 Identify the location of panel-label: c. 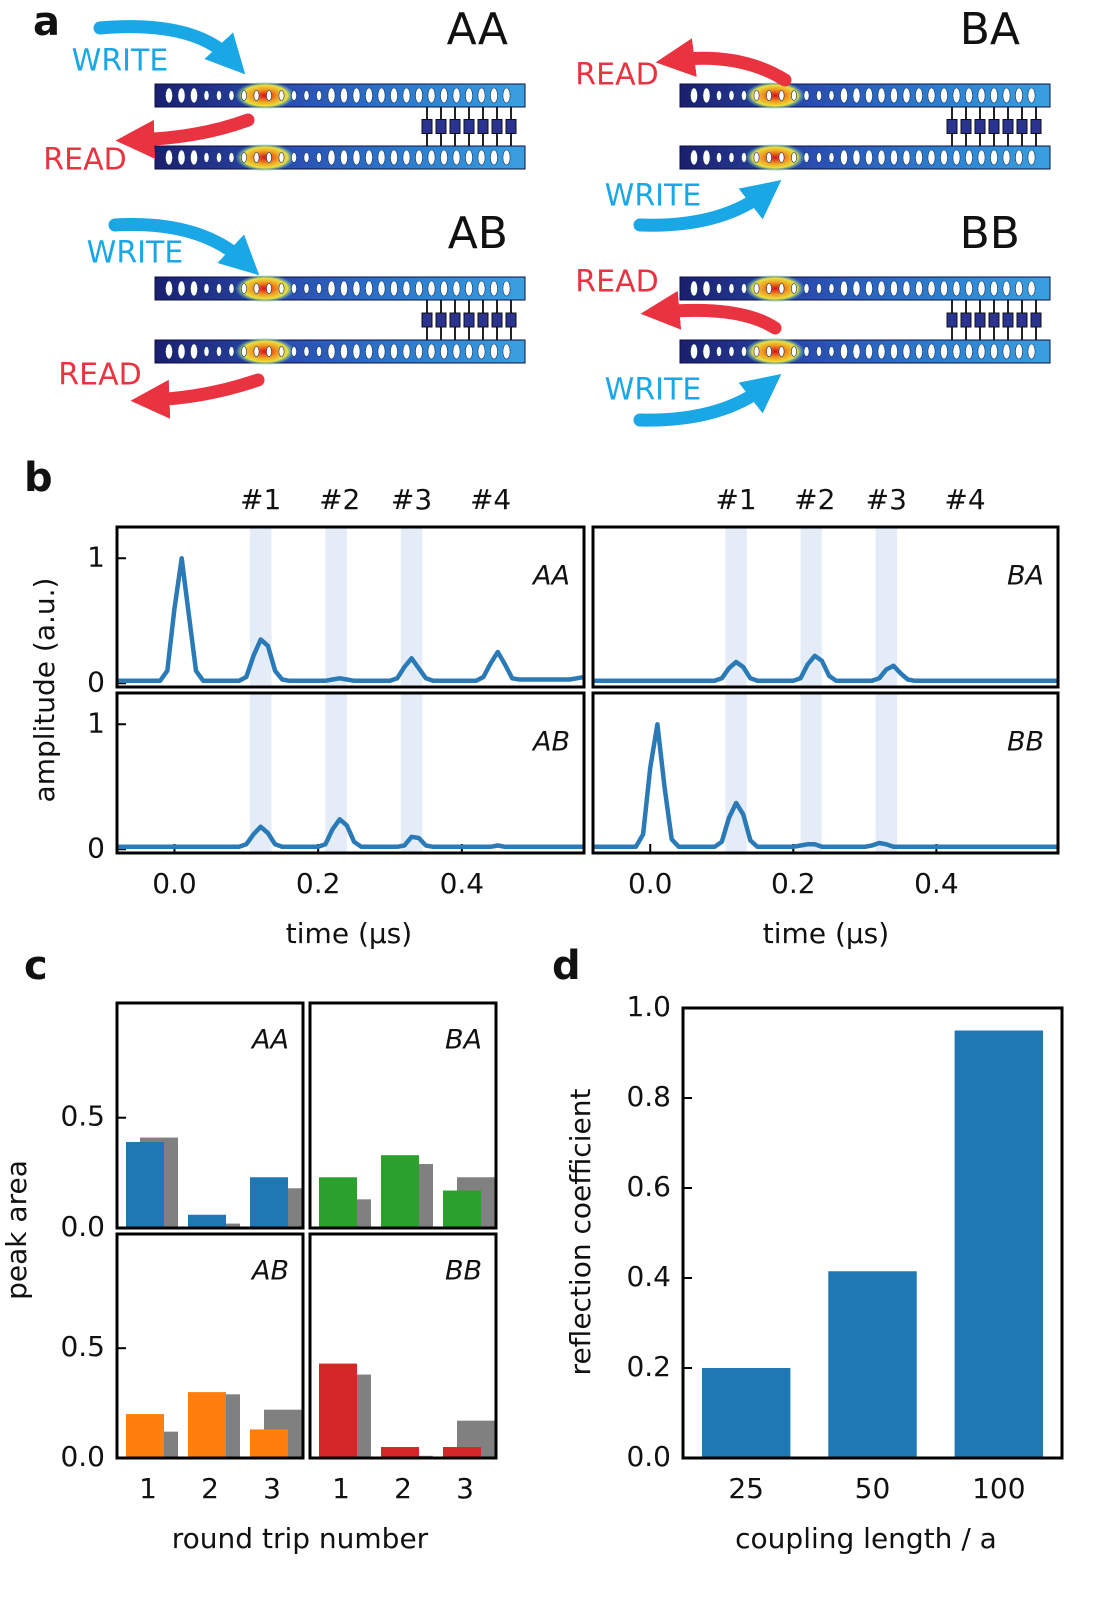
(36, 966).